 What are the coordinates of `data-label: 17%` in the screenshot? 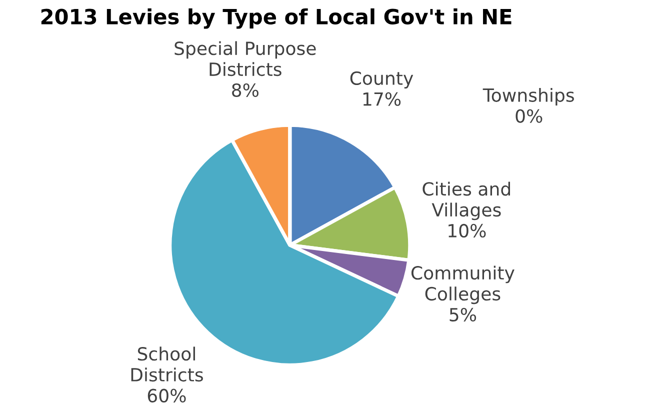 It's located at (382, 99).